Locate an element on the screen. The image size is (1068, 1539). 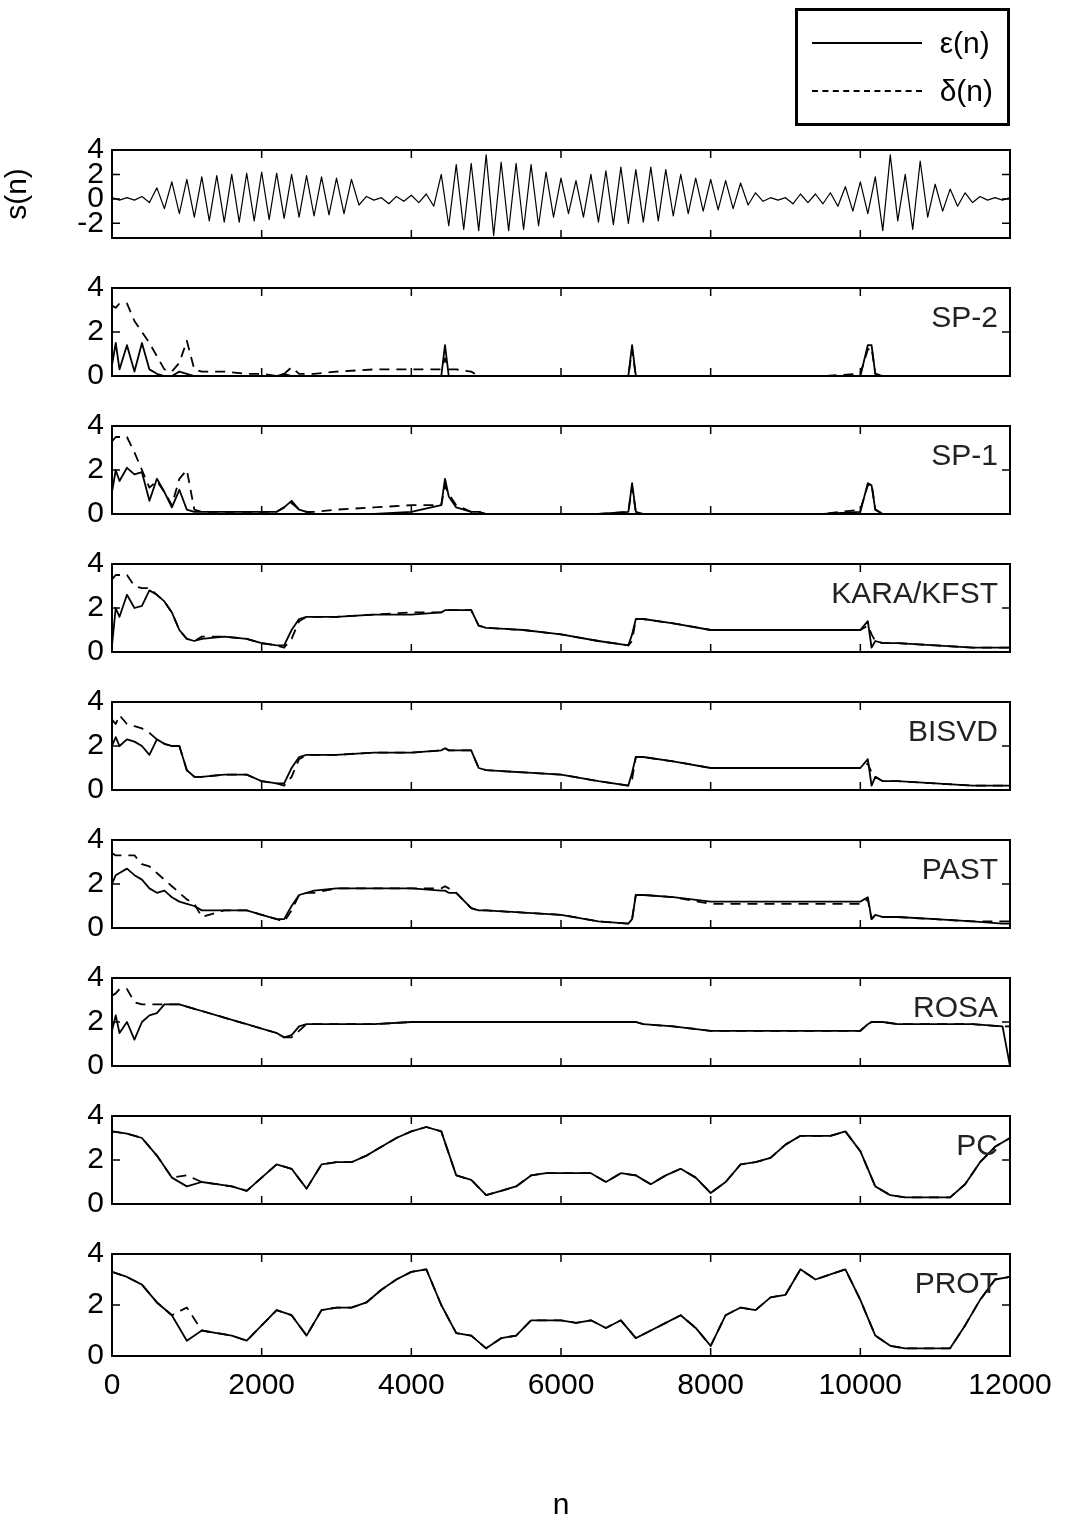
y-axis-title: s(n) is located at coordinates (16, 194).